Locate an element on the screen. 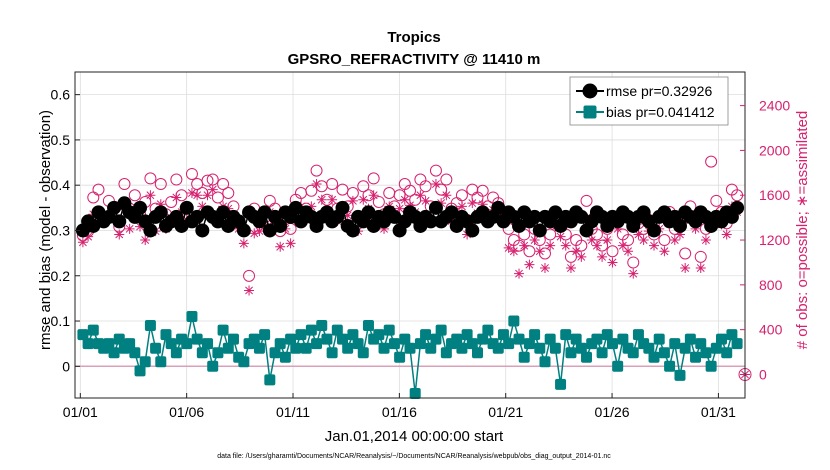  x-tick-label-0: 01/01 is located at coordinates (80, 412).